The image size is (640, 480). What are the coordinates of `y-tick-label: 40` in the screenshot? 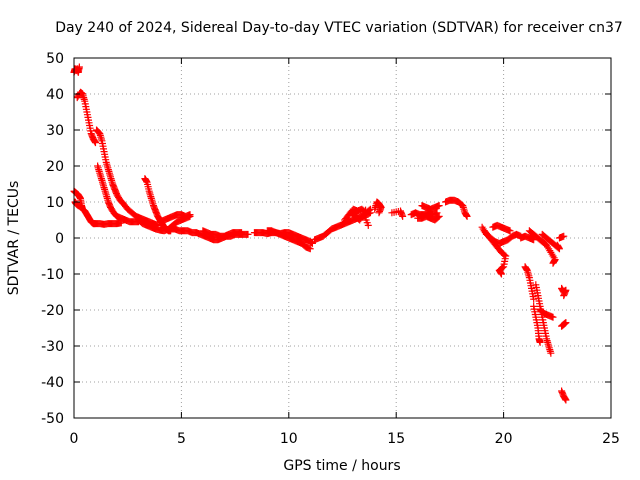 It's located at (55, 95).